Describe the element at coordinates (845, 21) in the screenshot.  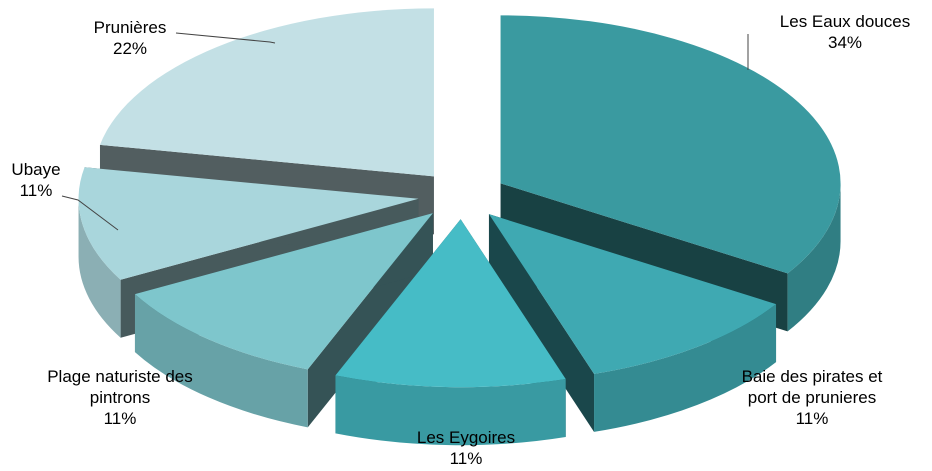
I see `slice-name: Les Eaux douces` at that location.